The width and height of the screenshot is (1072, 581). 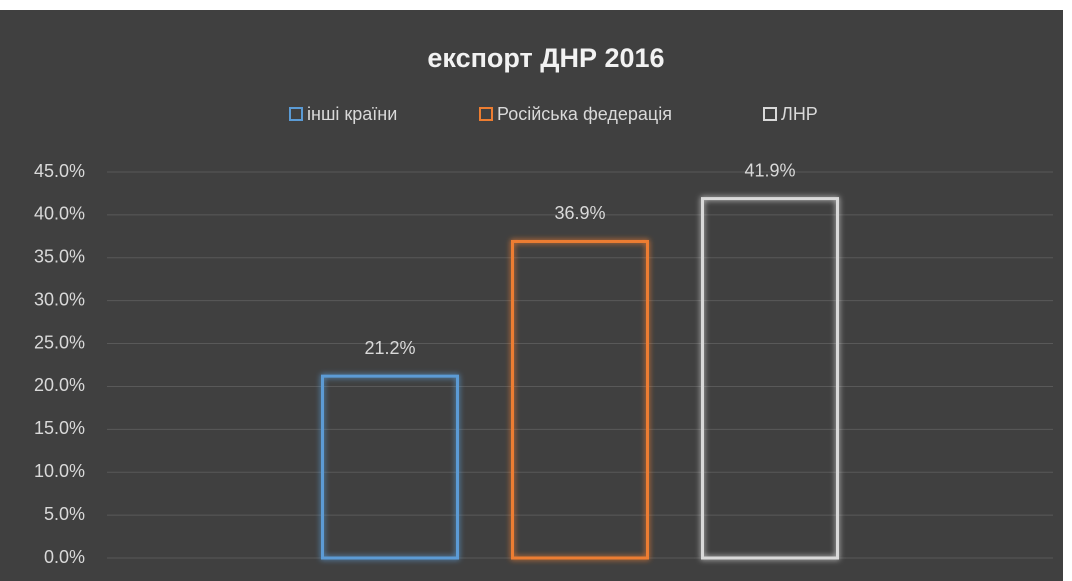 I want to click on y-tick-label: 45.0%, so click(x=59, y=171).